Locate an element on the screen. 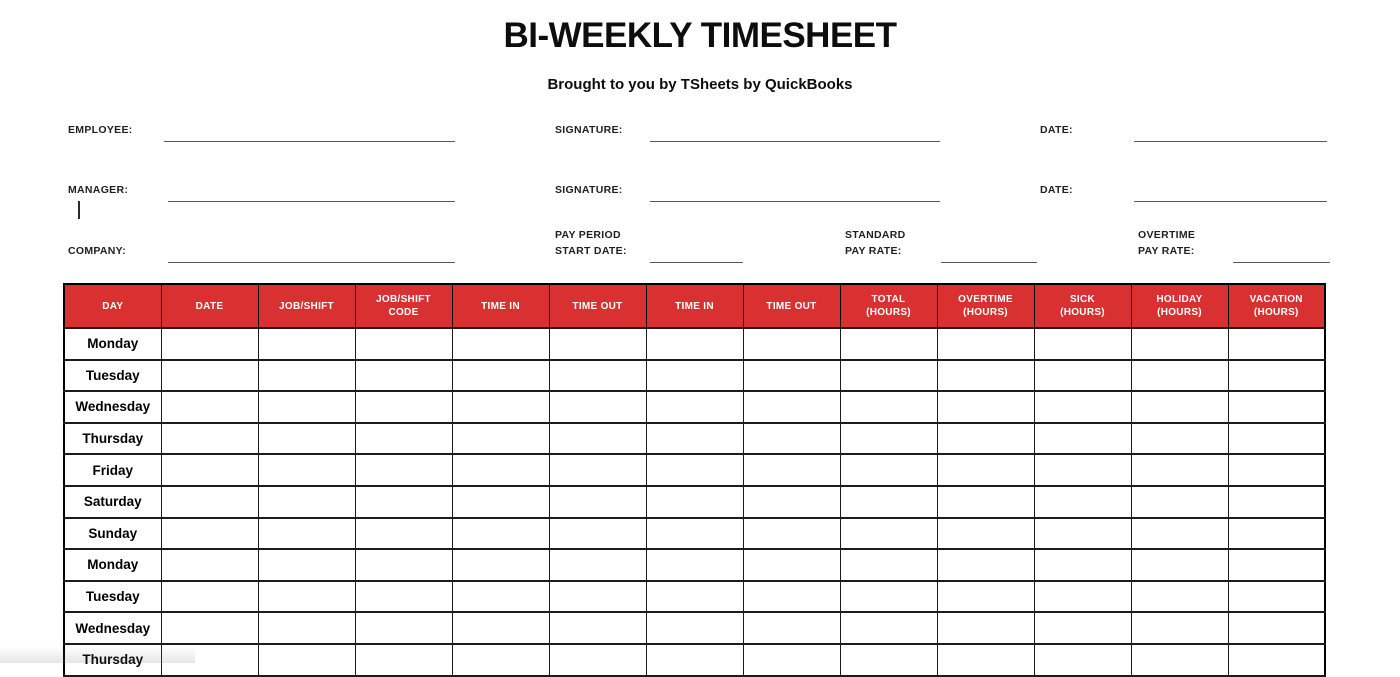 The width and height of the screenshot is (1400, 677). manager-signature-input-line is located at coordinates (795, 194).